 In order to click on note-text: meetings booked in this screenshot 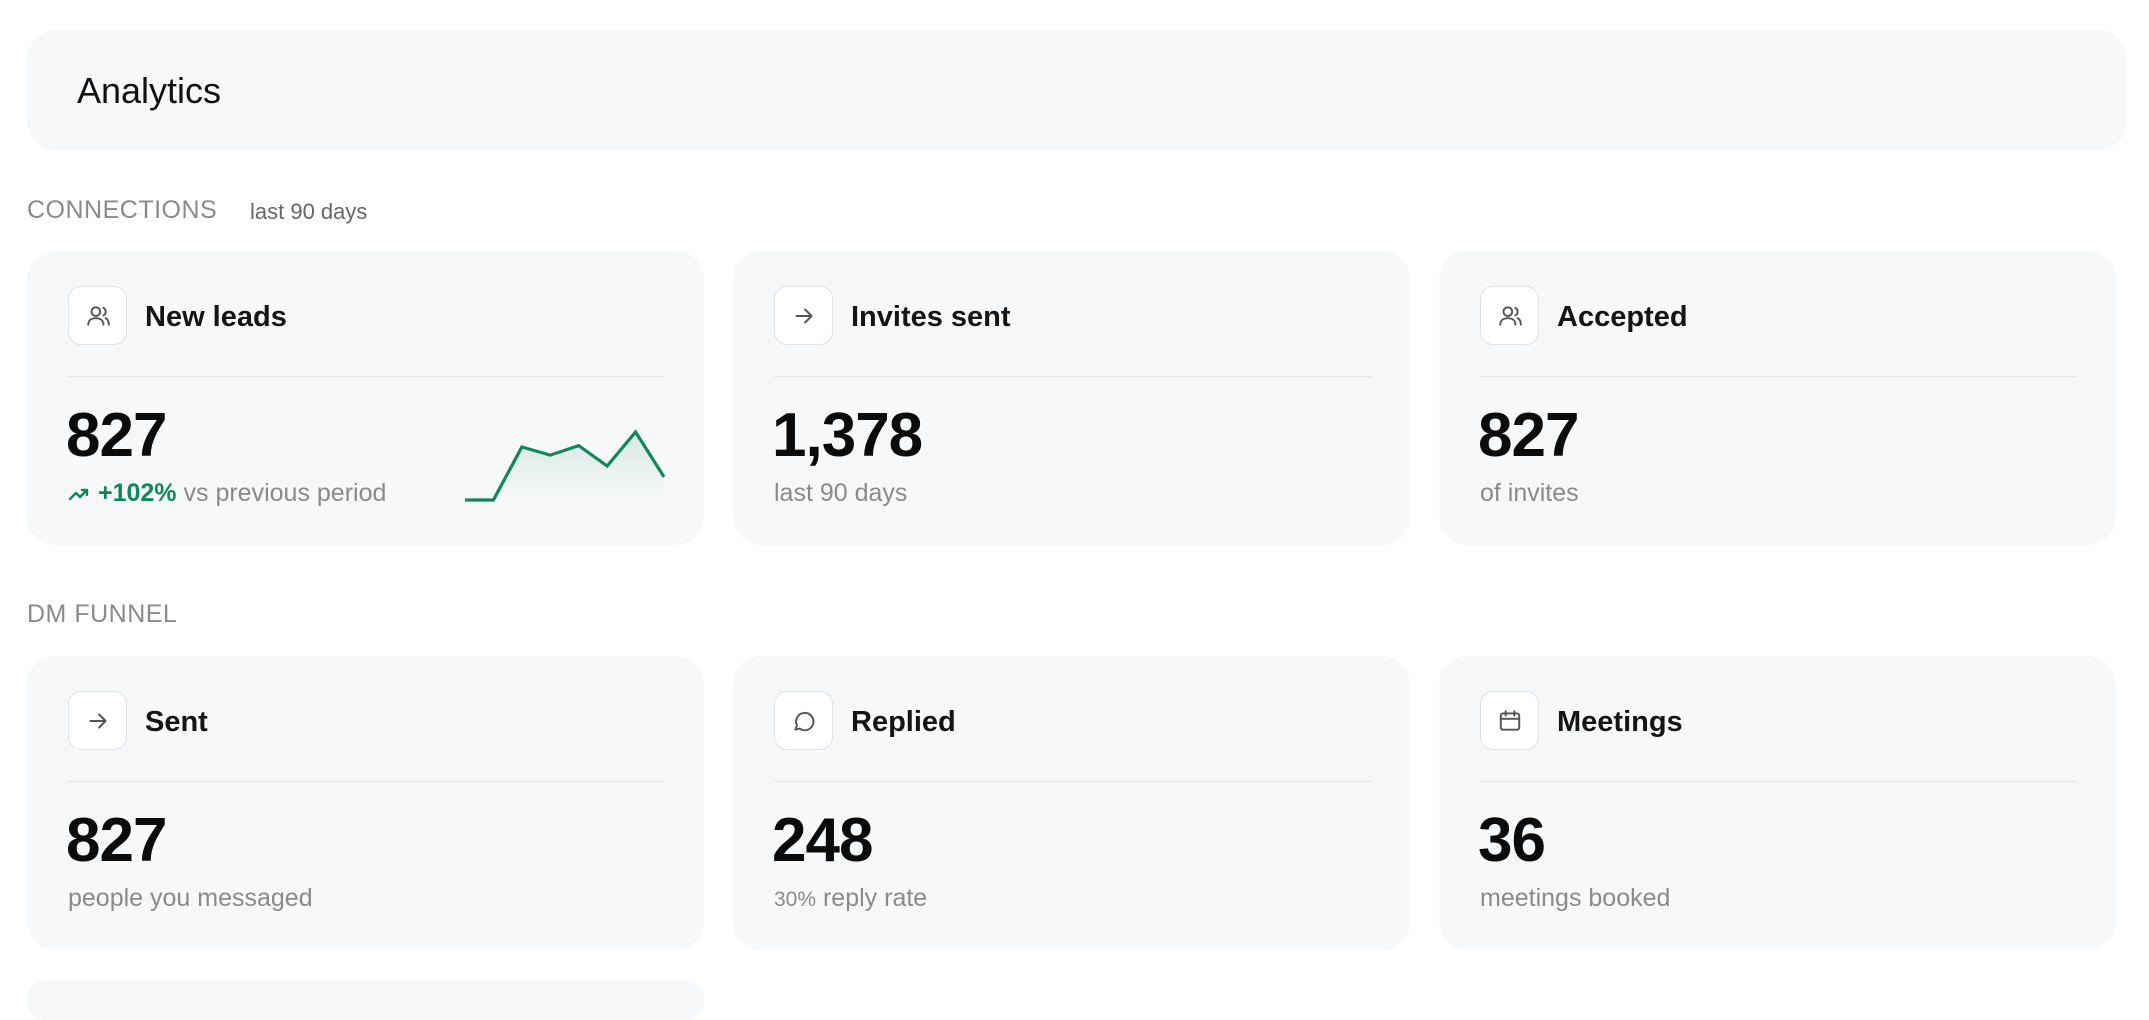, I will do `click(1575, 898)`.